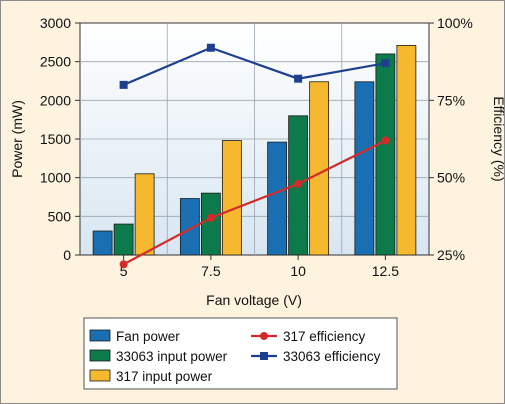  Describe the element at coordinates (451, 139) in the screenshot. I see `right-axis-ticks: 25% 50% 75% 100%` at that location.